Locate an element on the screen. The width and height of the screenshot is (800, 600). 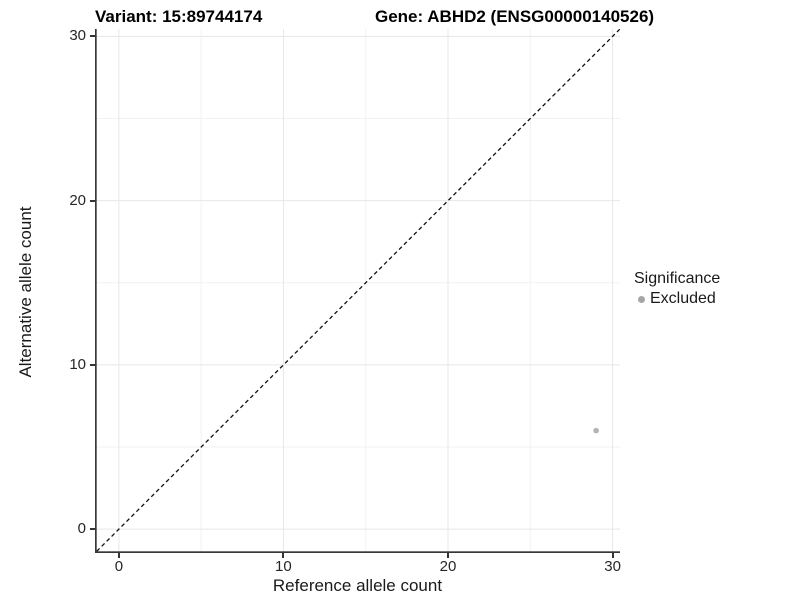
x-axis-title: Reference allele count is located at coordinates (357, 585).